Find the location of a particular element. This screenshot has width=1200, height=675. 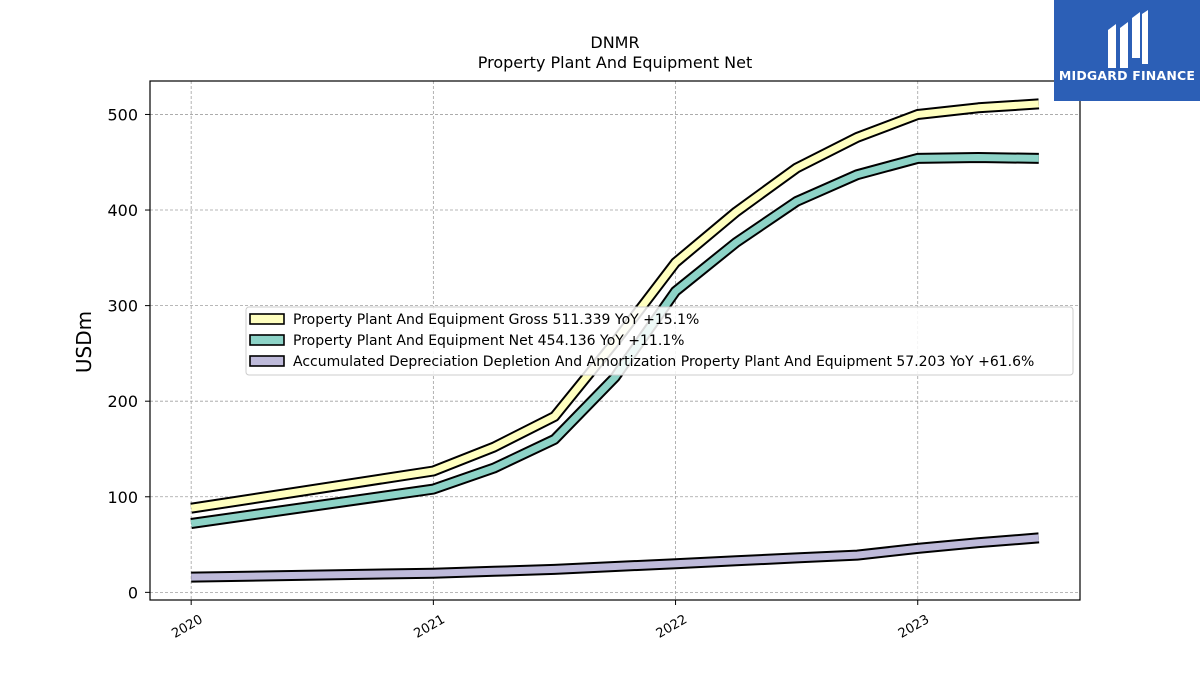

brand-logo: MIDGARD FINANCE is located at coordinates (1127, 50).